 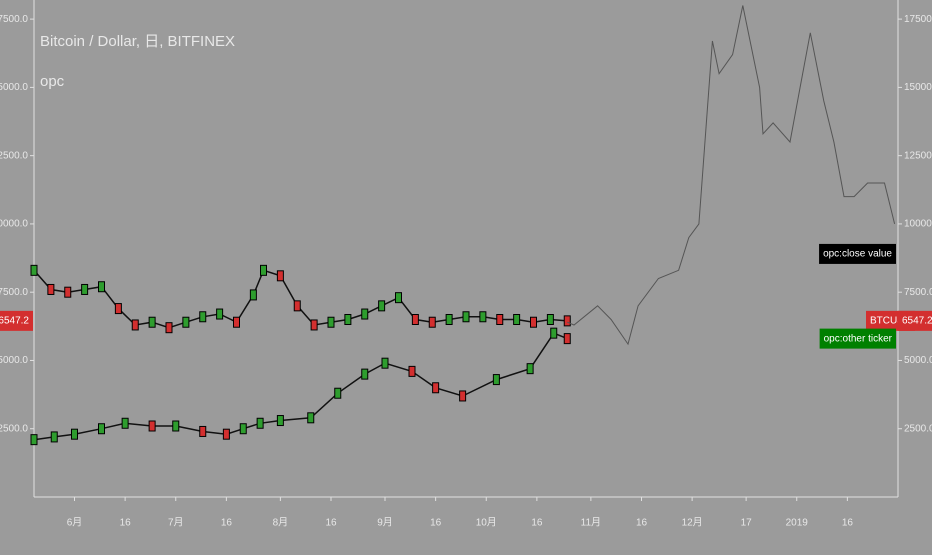 I want to click on x-tick-label: 7月, so click(x=176, y=523).